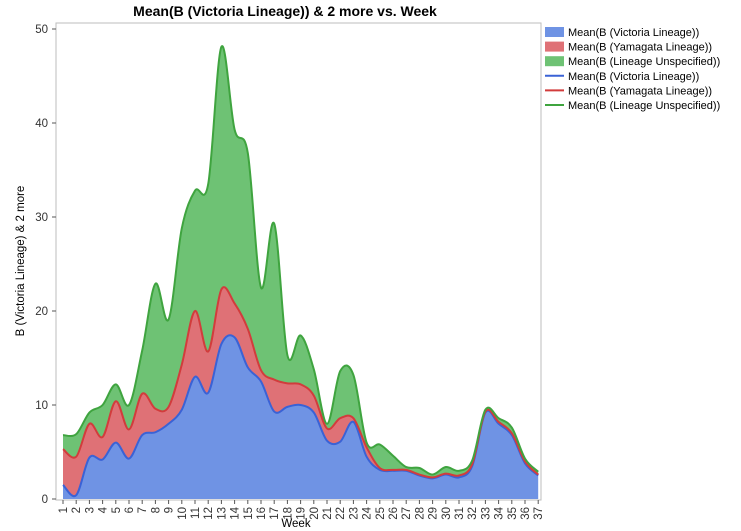 This screenshot has height=531, width=741. What do you see at coordinates (328, 513) in the screenshot?
I see `x-tick-label: 21` at bounding box center [328, 513].